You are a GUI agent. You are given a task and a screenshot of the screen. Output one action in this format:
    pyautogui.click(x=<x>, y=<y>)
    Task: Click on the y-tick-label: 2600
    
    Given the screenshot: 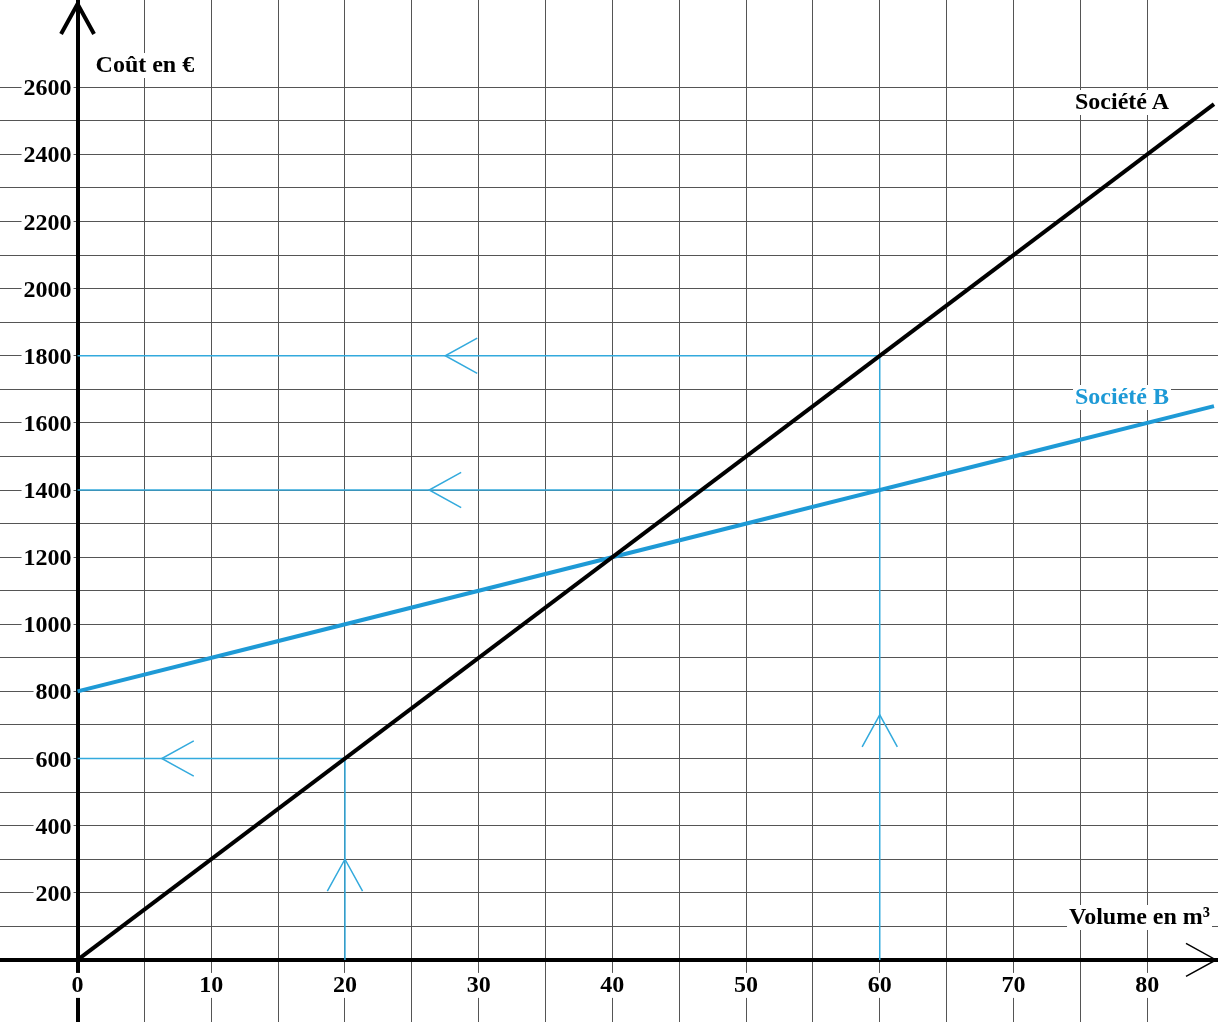 What is the action you would take?
    pyautogui.click(x=47, y=87)
    